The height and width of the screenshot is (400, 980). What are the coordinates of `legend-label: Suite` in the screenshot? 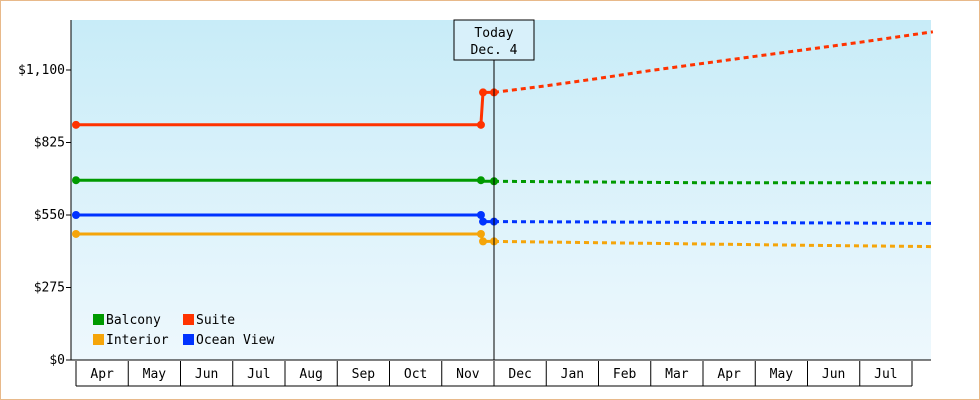 It's located at (215, 320).